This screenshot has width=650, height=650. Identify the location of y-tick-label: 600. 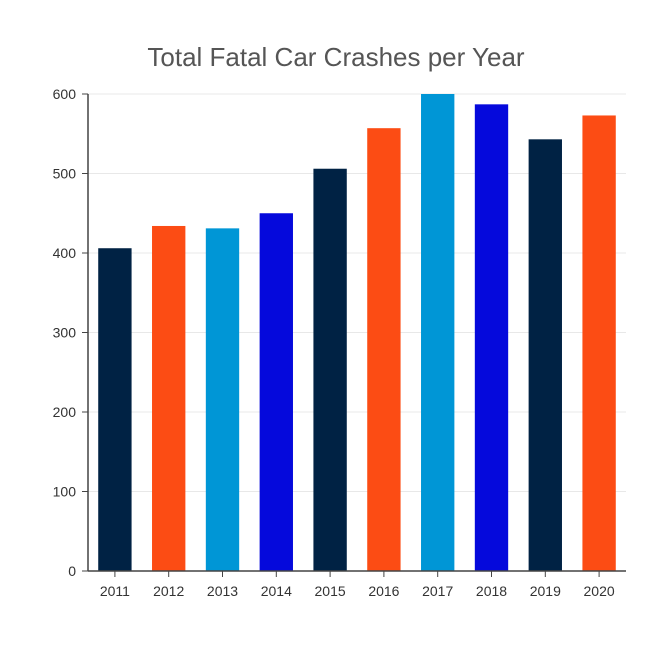
(65, 94).